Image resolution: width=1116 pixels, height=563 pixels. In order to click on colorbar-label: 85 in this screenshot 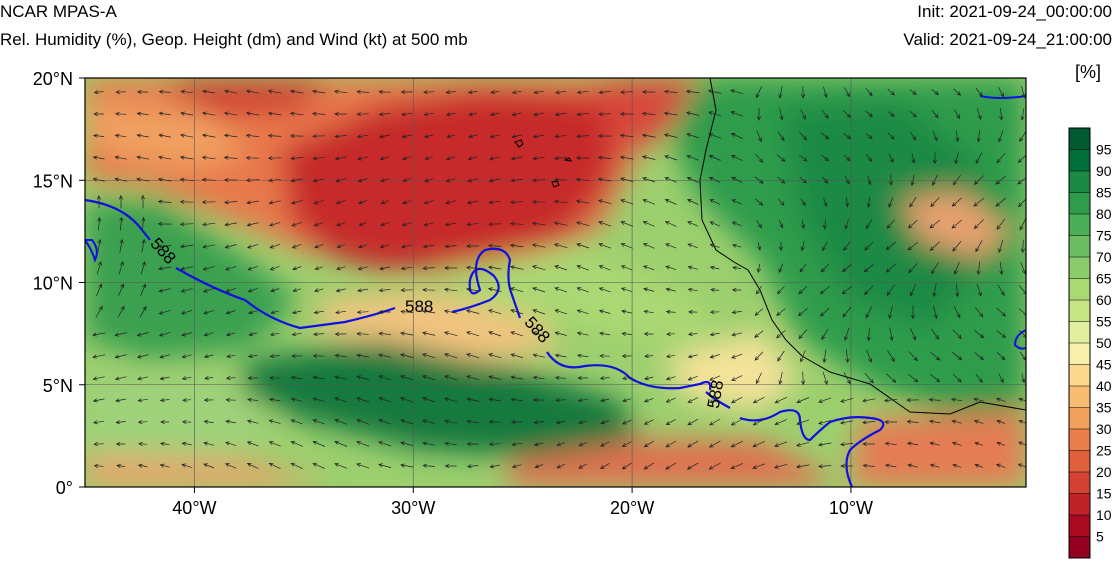, I will do `click(1104, 193)`.